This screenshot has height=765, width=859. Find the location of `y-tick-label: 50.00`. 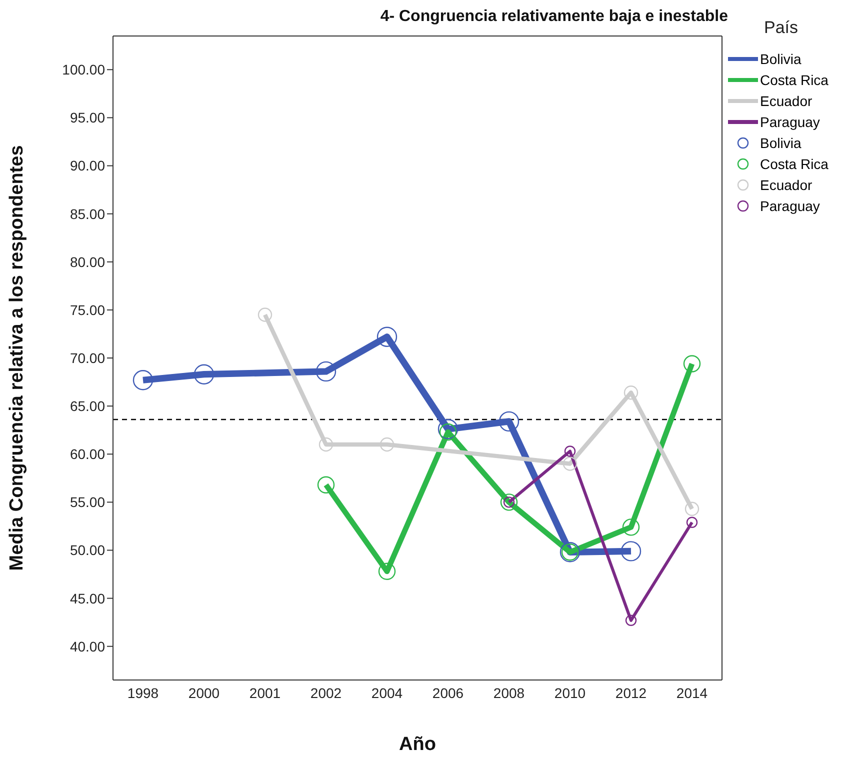

y-tick-label: 50.00 is located at coordinates (88, 550).